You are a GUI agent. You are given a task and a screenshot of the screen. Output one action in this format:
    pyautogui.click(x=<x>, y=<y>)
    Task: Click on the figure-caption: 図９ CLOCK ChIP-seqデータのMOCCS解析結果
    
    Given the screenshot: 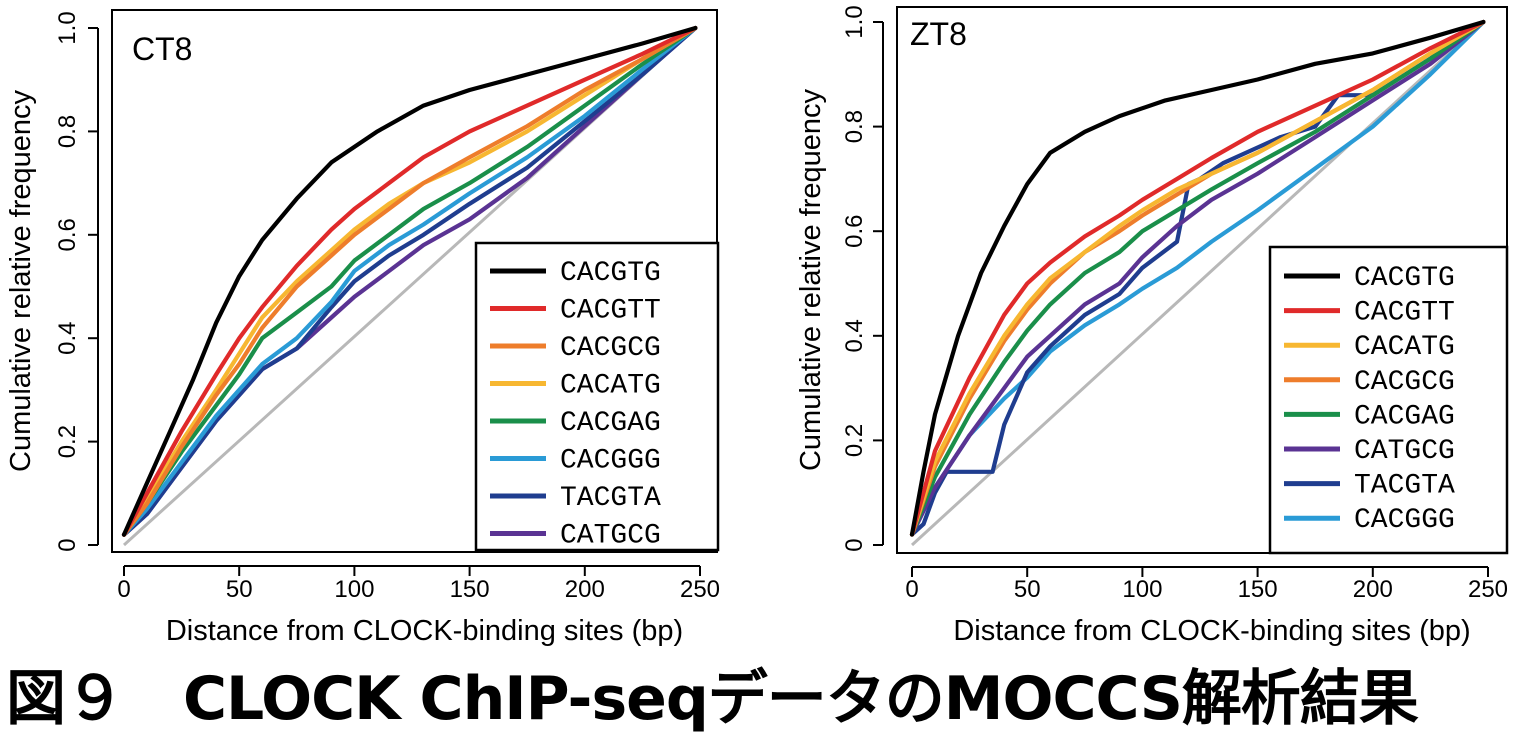 What is the action you would take?
    pyautogui.click(x=712, y=699)
    